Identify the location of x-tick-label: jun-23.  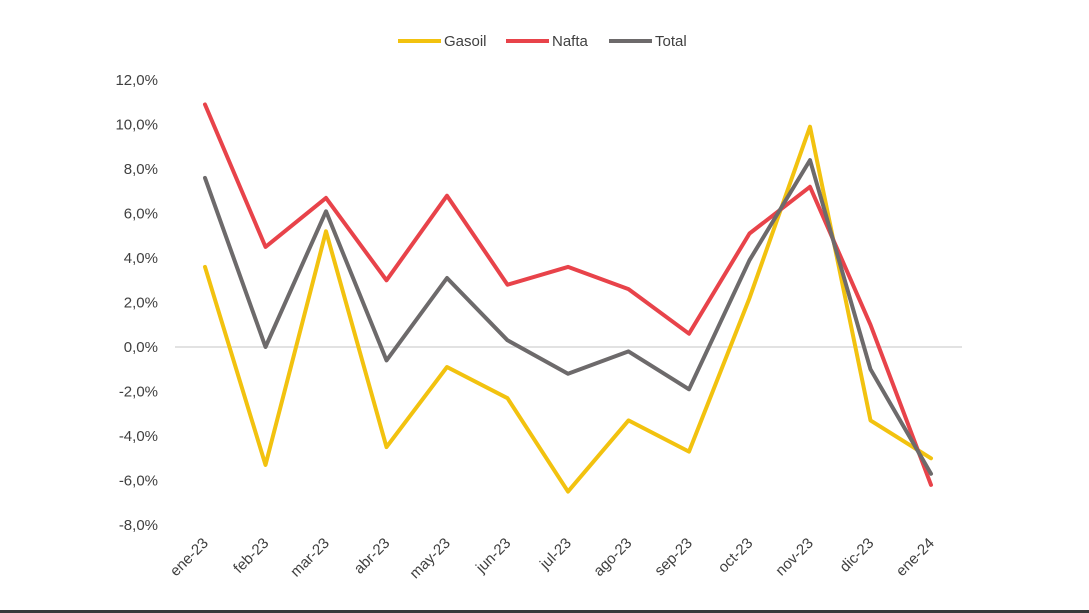
(493, 556).